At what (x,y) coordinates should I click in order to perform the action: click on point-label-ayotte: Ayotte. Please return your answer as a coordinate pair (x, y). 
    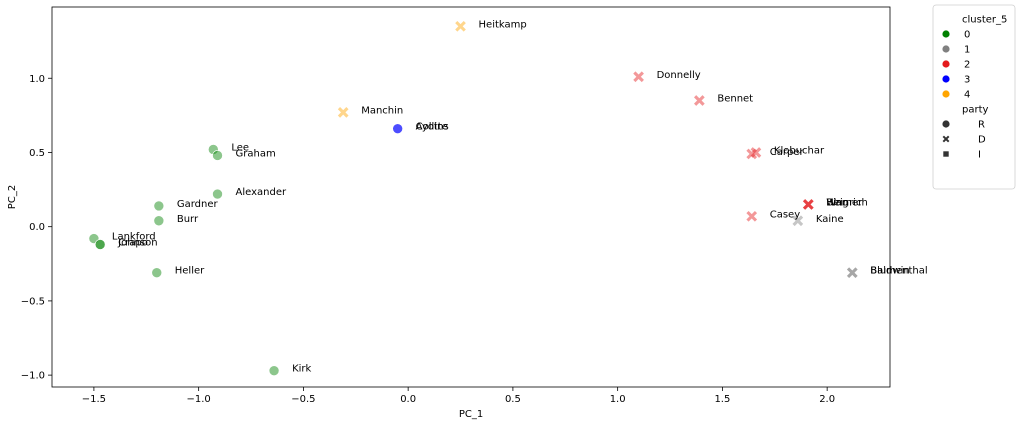
    Looking at the image, I should click on (432, 127).